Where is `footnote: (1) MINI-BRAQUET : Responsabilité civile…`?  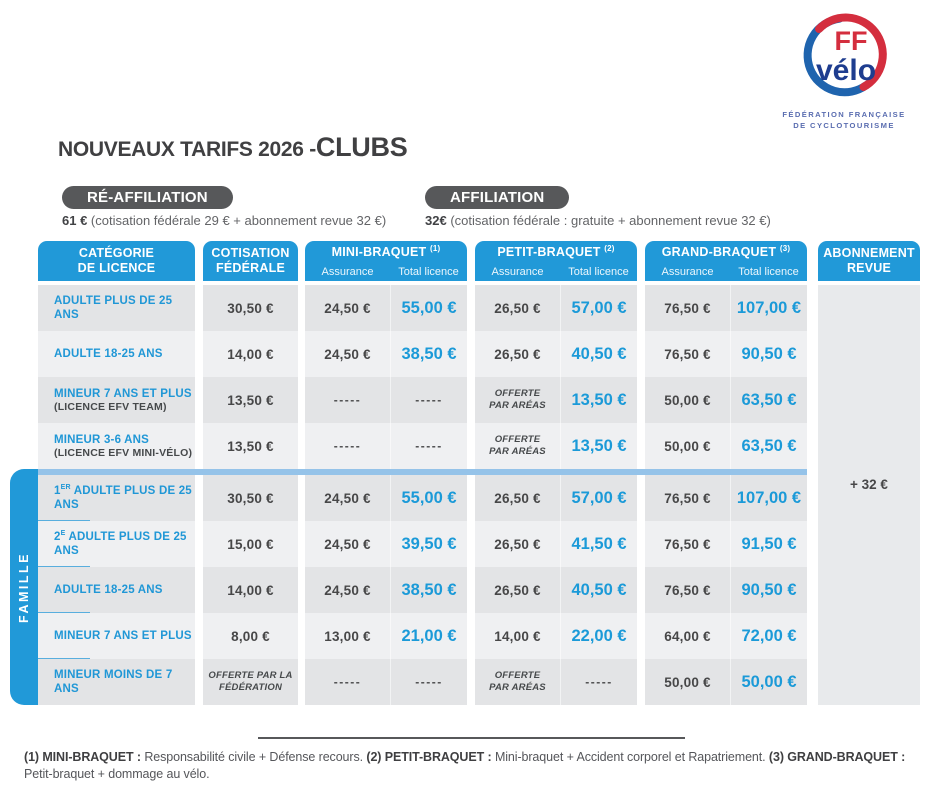 footnote: (1) MINI-BRAQUET : Responsabilité civile… is located at coordinates (472, 766).